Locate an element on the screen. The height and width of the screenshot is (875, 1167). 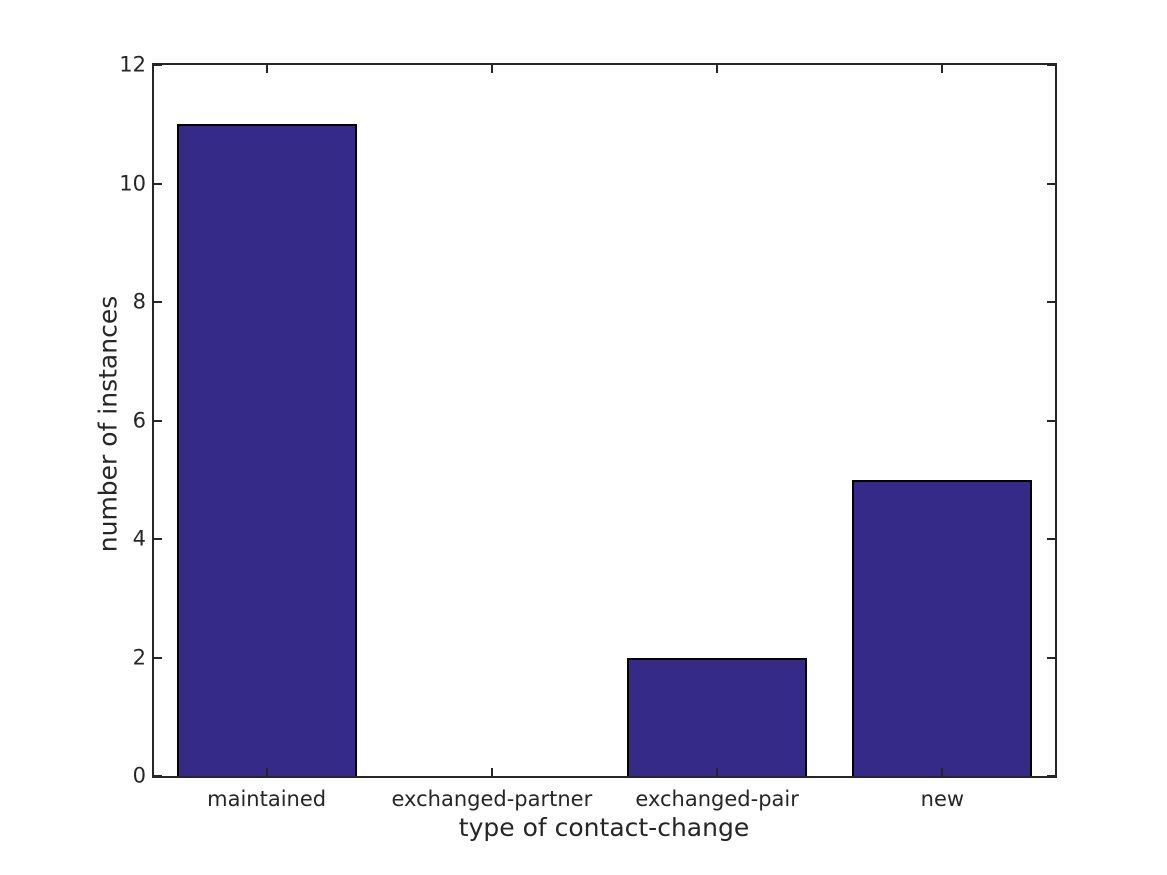
y-axis-title: number of instances is located at coordinates (108, 424).